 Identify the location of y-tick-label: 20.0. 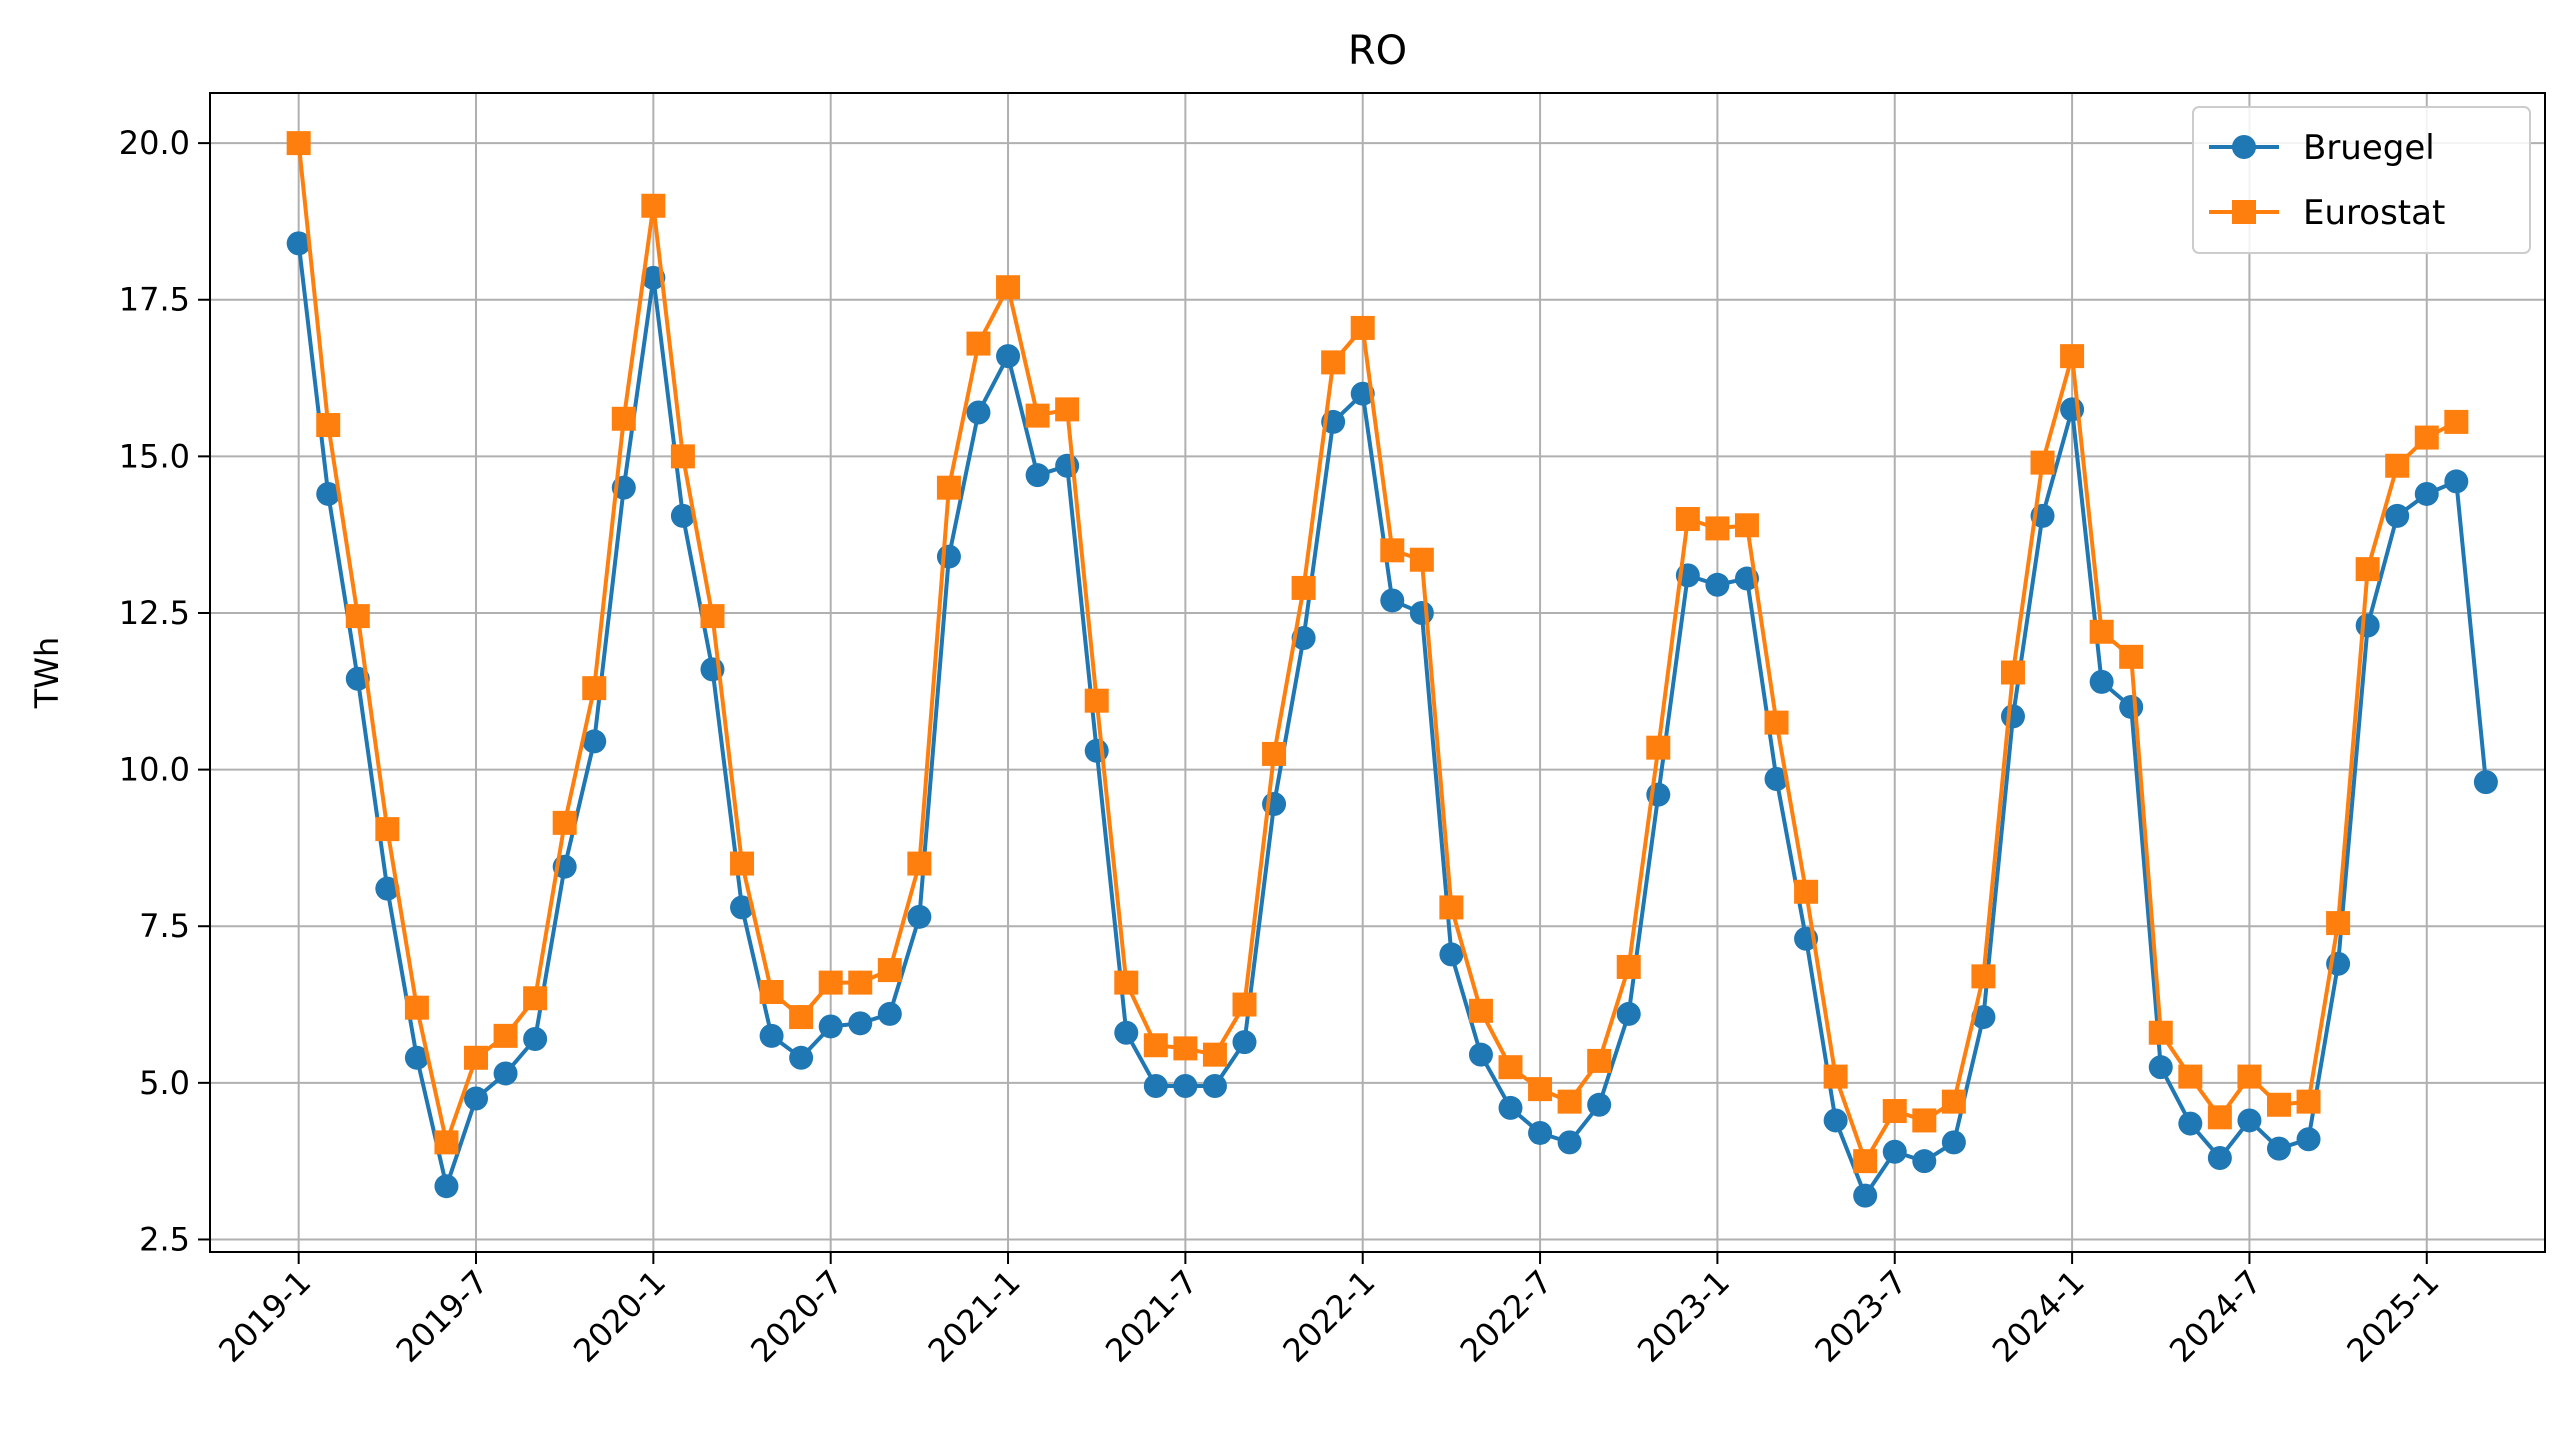
(154, 143).